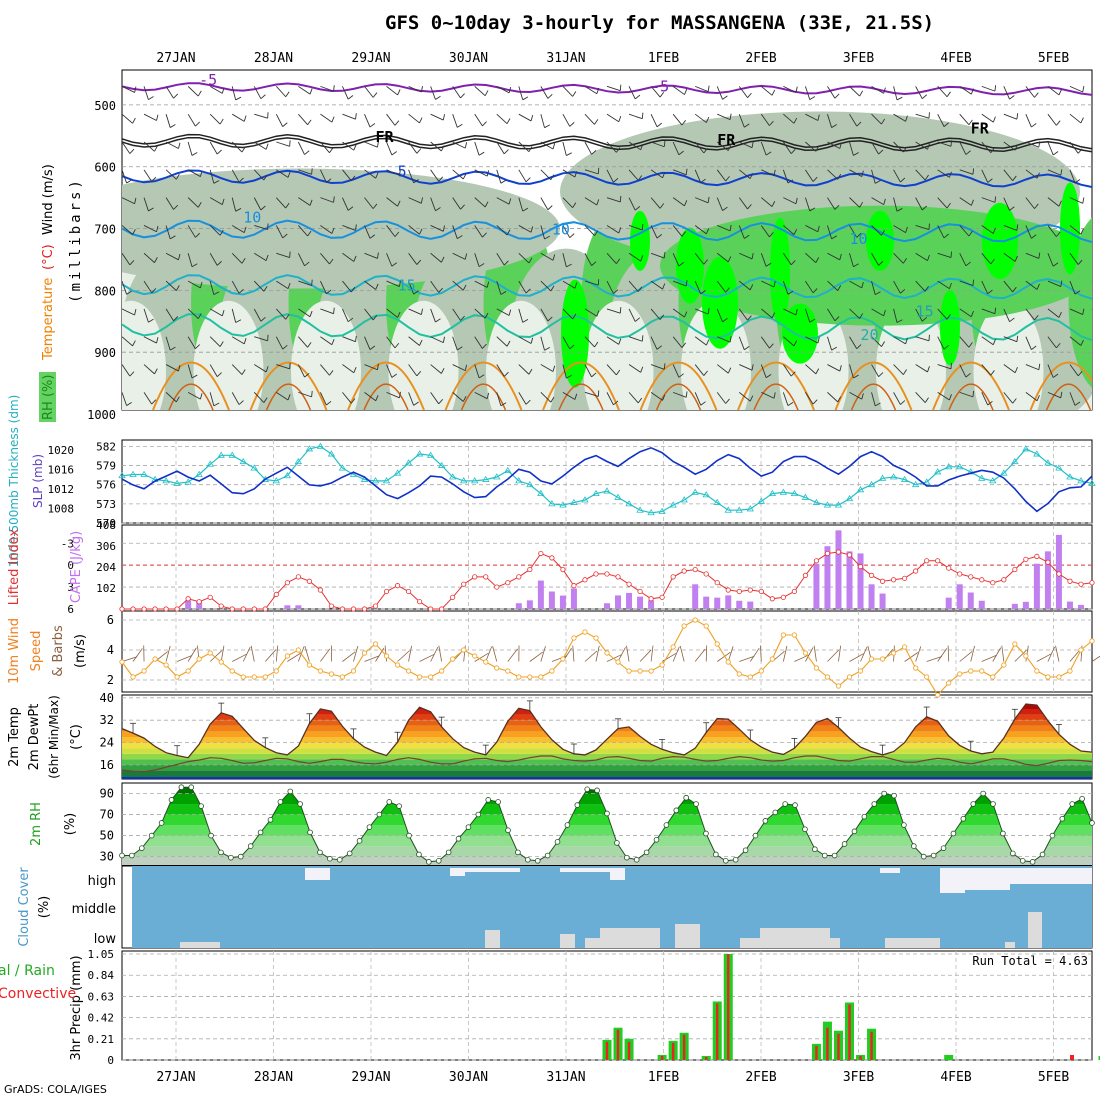 This screenshot has width=1100, height=1100. Describe the element at coordinates (607, 141) in the screenshot. I see `isotherm-freezing` at that location.